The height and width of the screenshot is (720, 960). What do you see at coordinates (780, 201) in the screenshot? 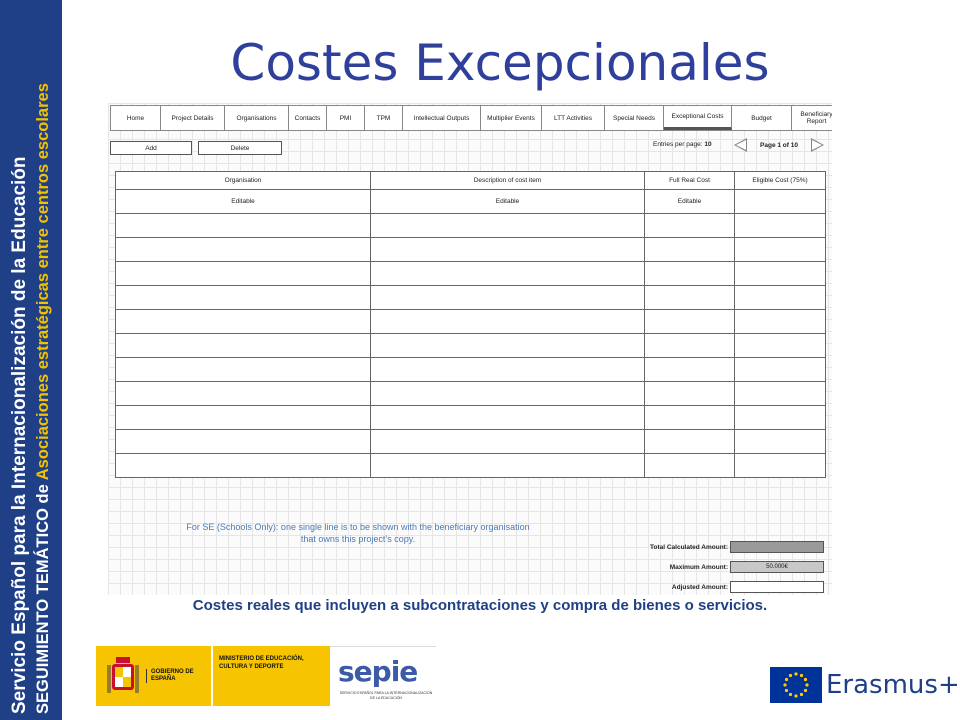
I see `cell-eligible-cost` at bounding box center [780, 201].